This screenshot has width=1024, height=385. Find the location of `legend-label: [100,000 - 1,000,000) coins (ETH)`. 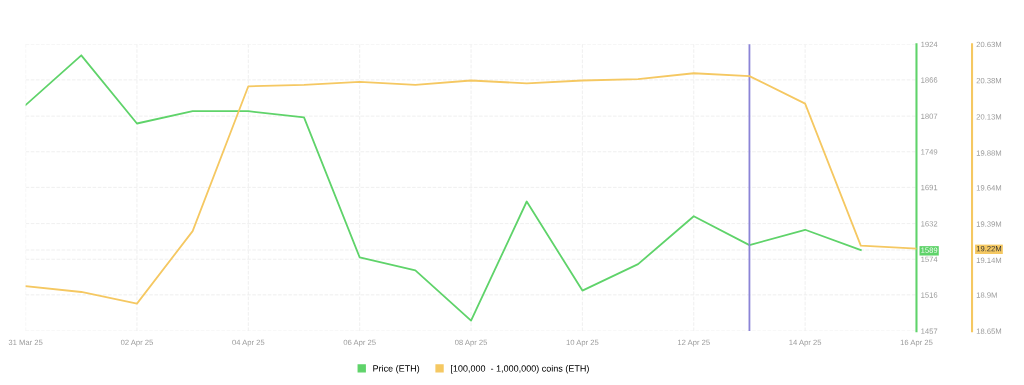

legend-label: [100,000 - 1,000,000) coins (ETH) is located at coordinates (520, 369).